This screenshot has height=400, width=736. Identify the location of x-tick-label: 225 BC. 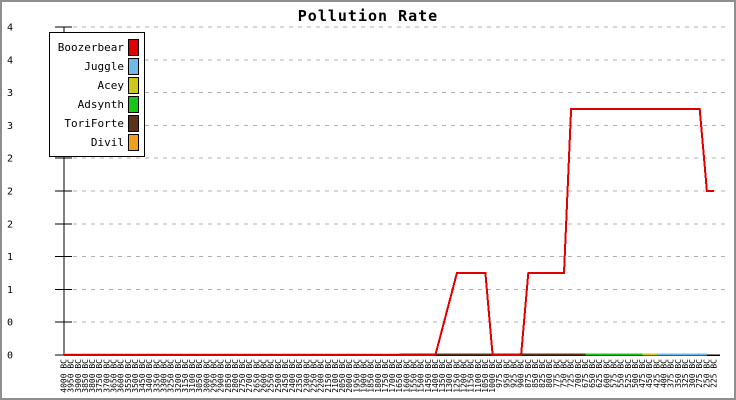
(714, 373).